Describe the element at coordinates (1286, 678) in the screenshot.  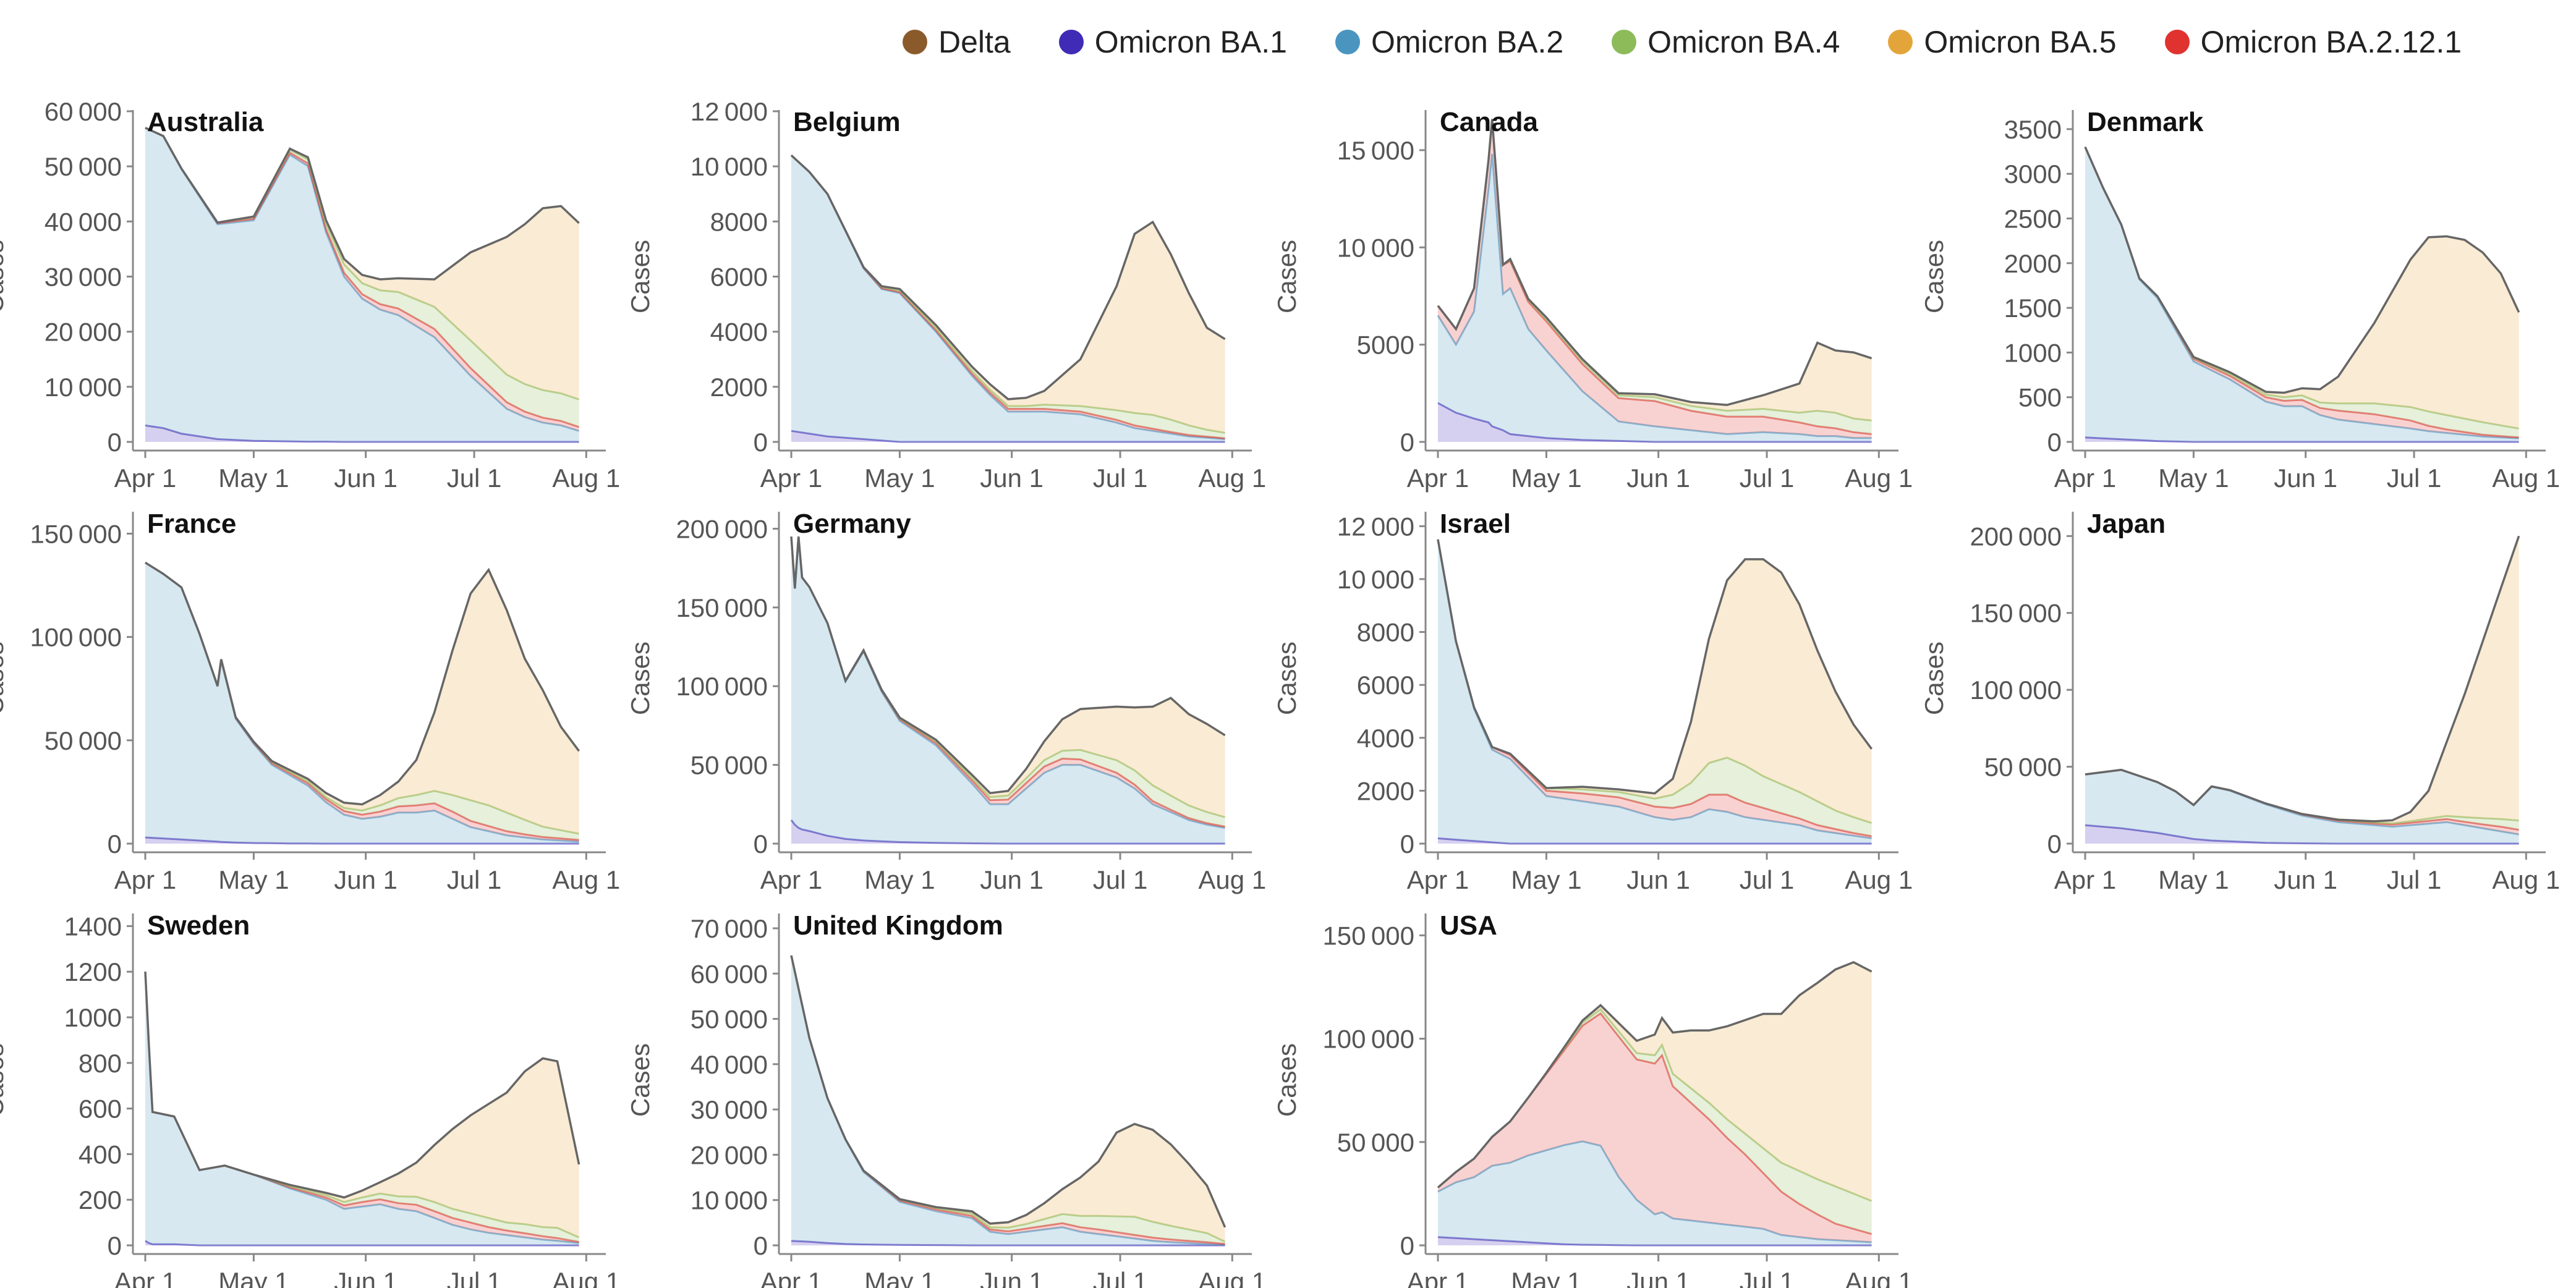
I see `y-axis-label-israel: Cases` at that location.